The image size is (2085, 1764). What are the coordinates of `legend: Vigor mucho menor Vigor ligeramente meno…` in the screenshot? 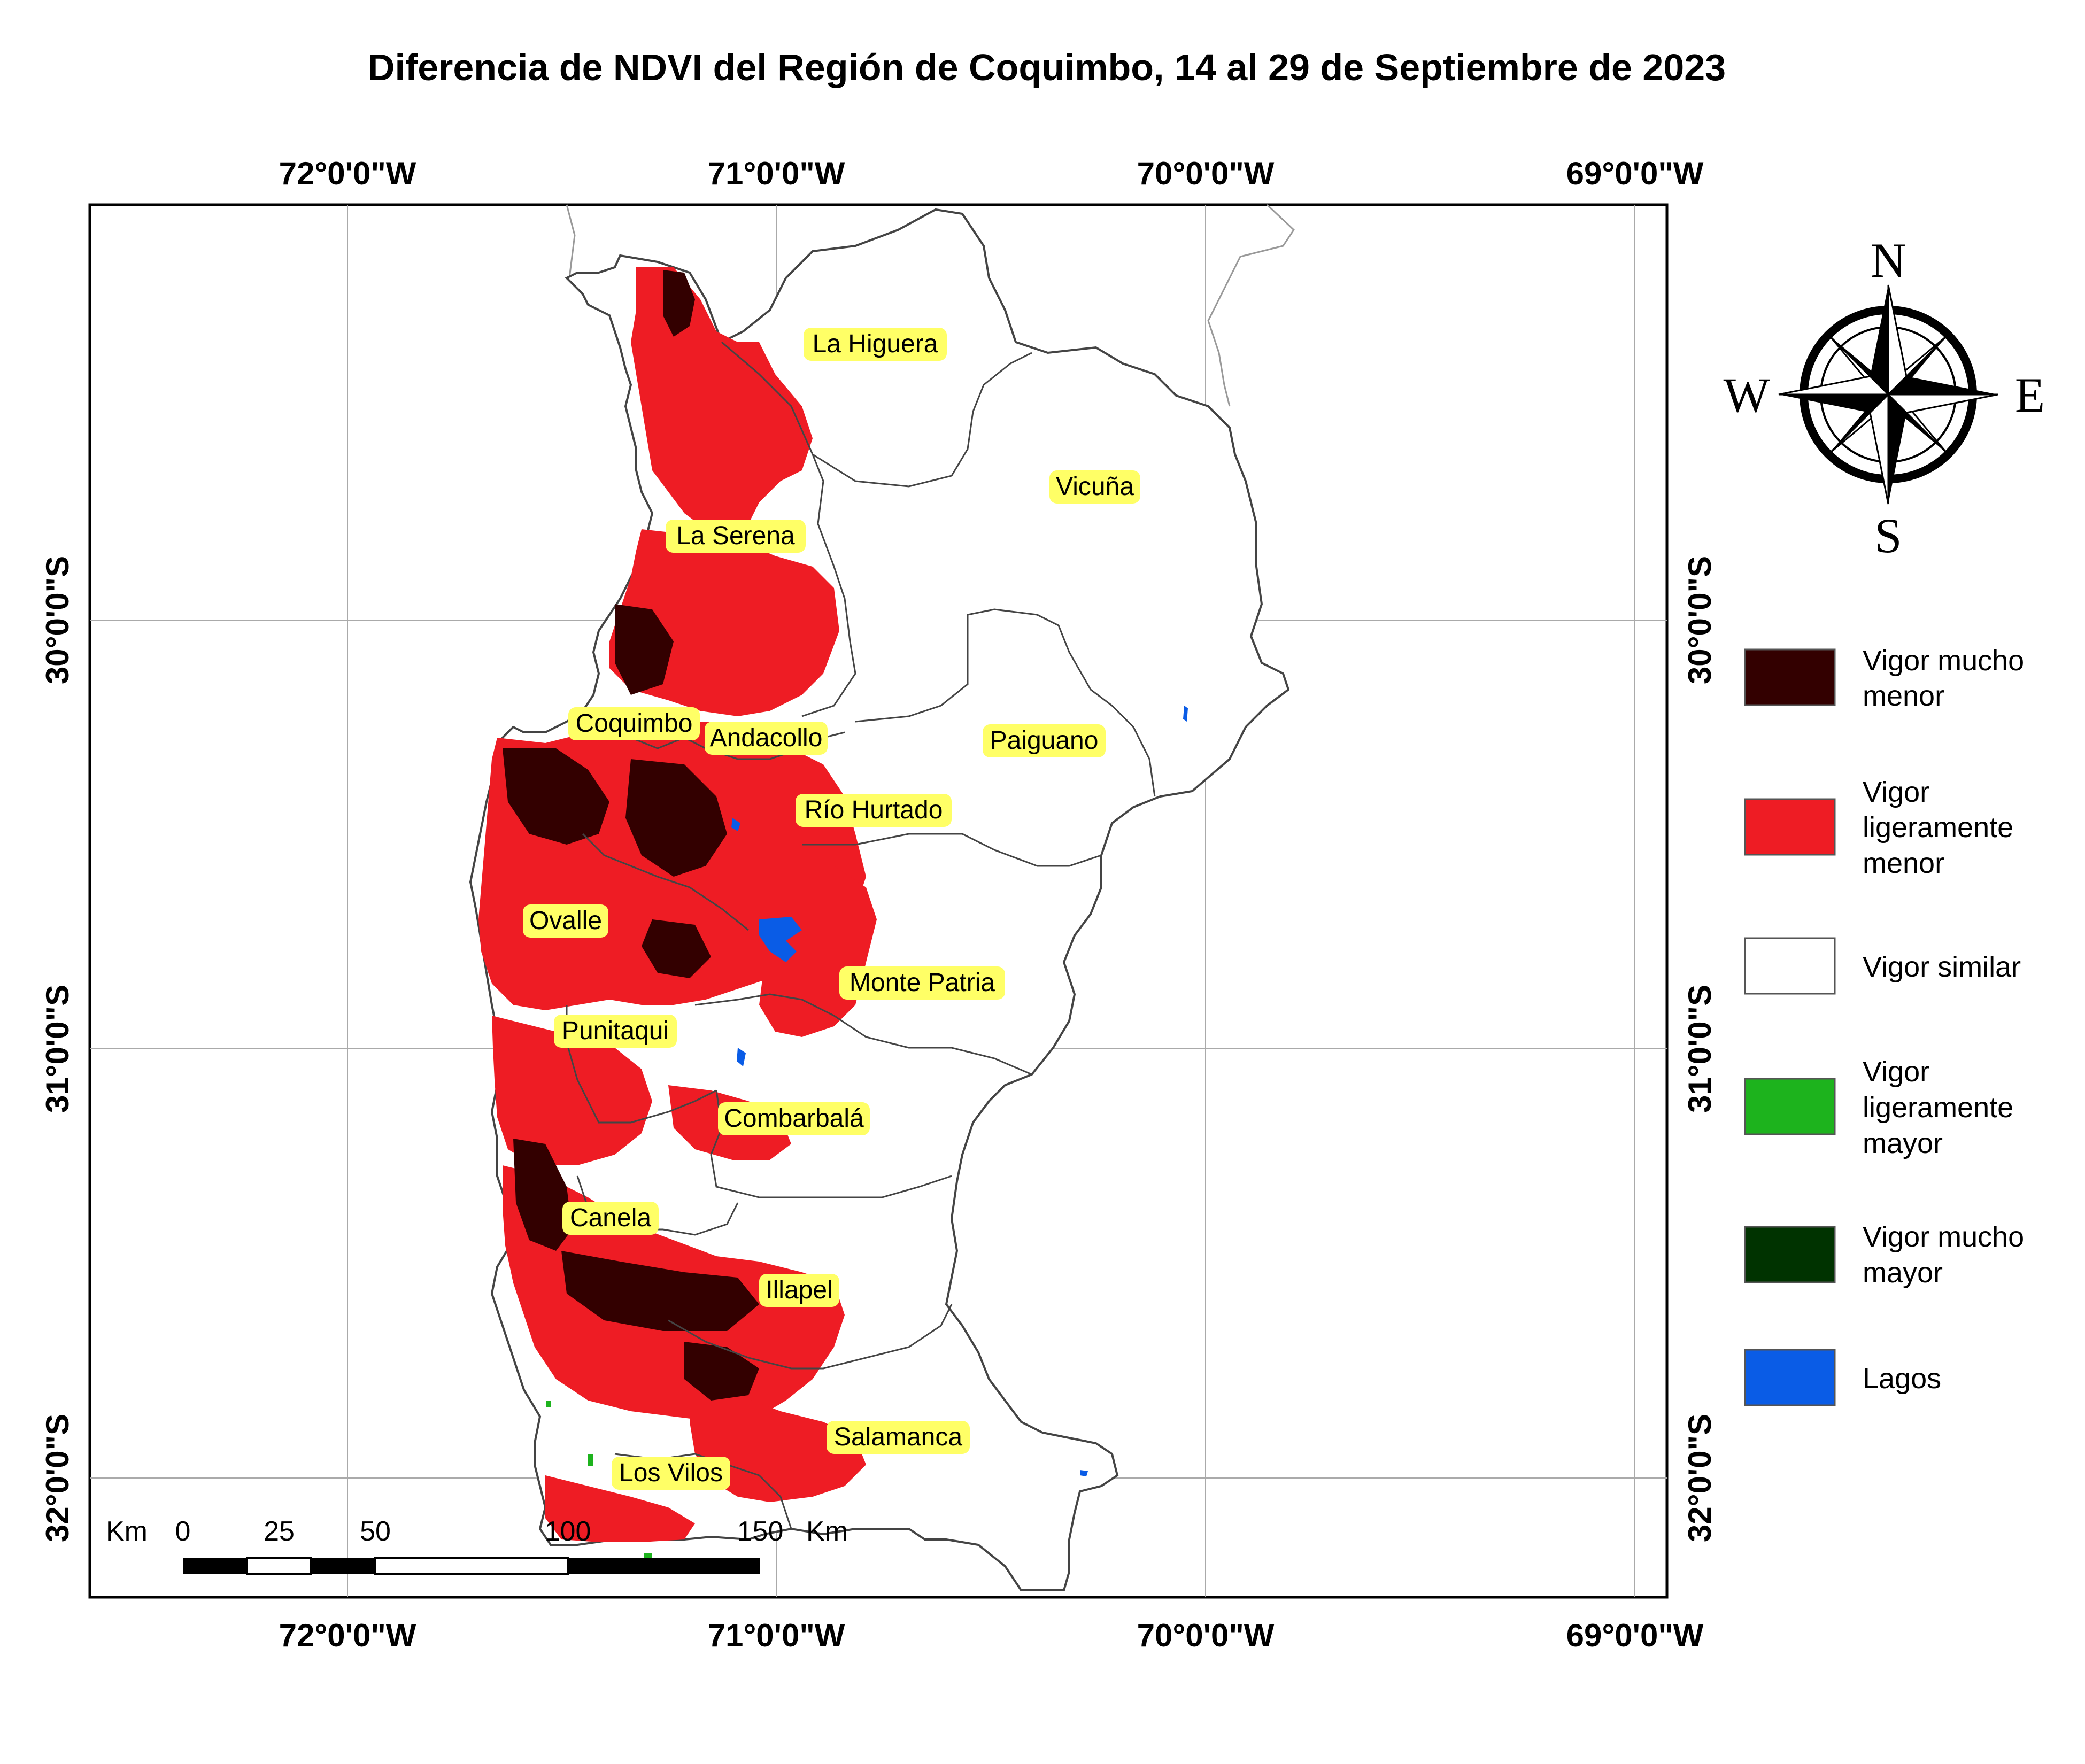 It's located at (1884, 1025).